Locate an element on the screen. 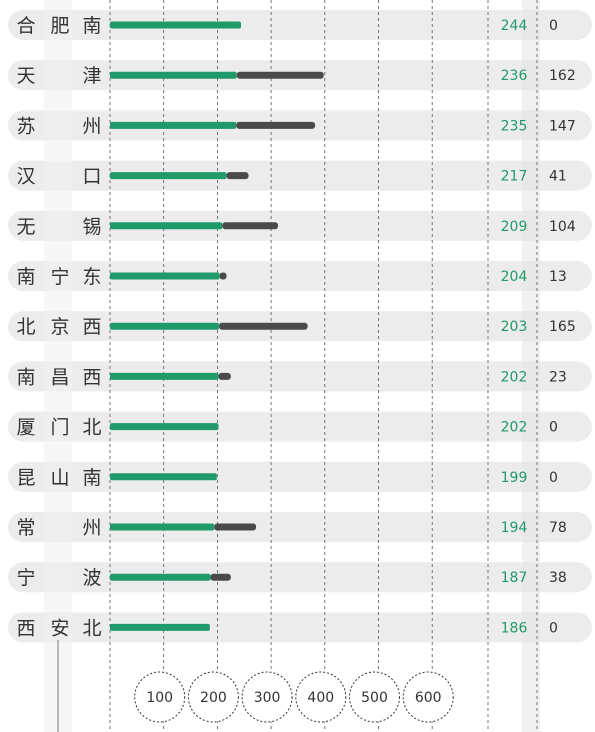 Image resolution: width=595 pixels, height=732 pixels. x-tick-label: 600 is located at coordinates (428, 698).